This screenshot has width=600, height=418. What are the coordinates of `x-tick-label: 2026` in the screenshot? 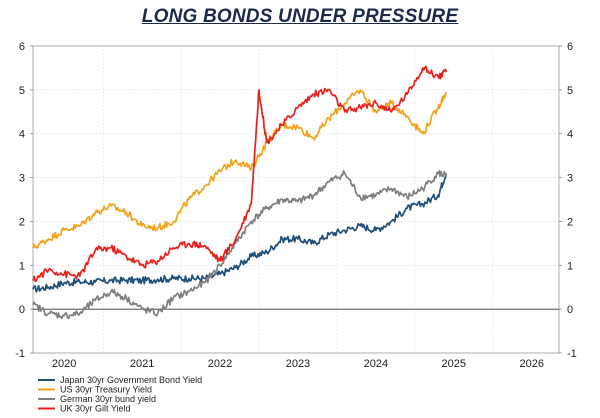 It's located at (531, 364).